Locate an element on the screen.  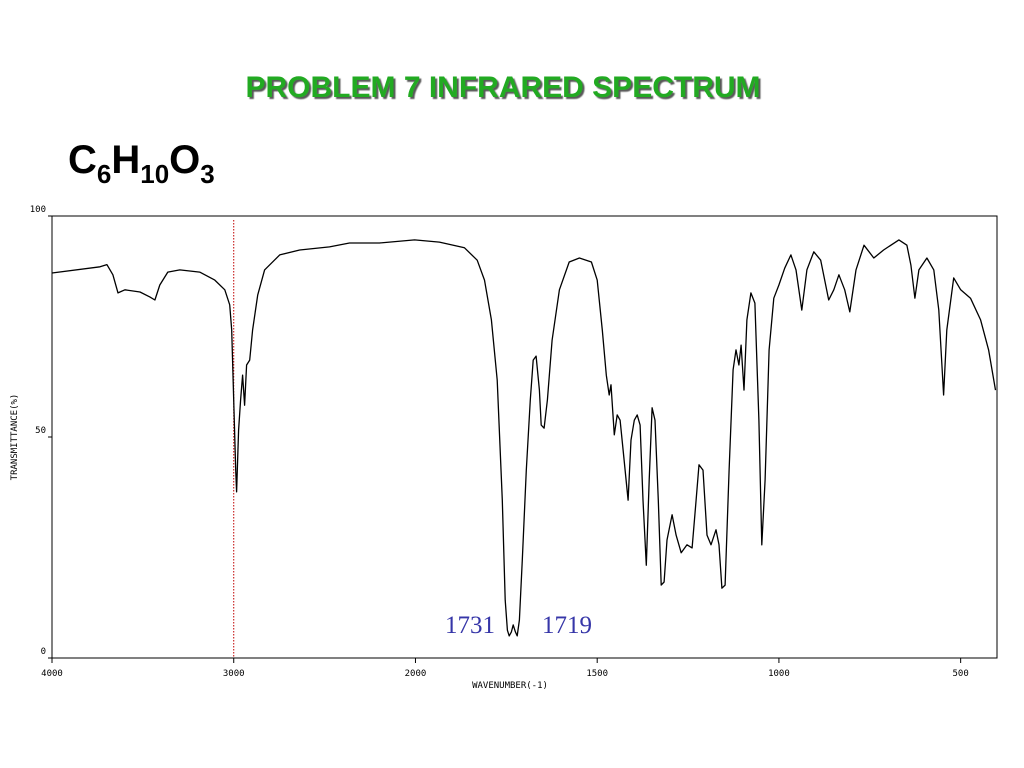
y-tick-label: 100 is located at coordinates (38, 210).